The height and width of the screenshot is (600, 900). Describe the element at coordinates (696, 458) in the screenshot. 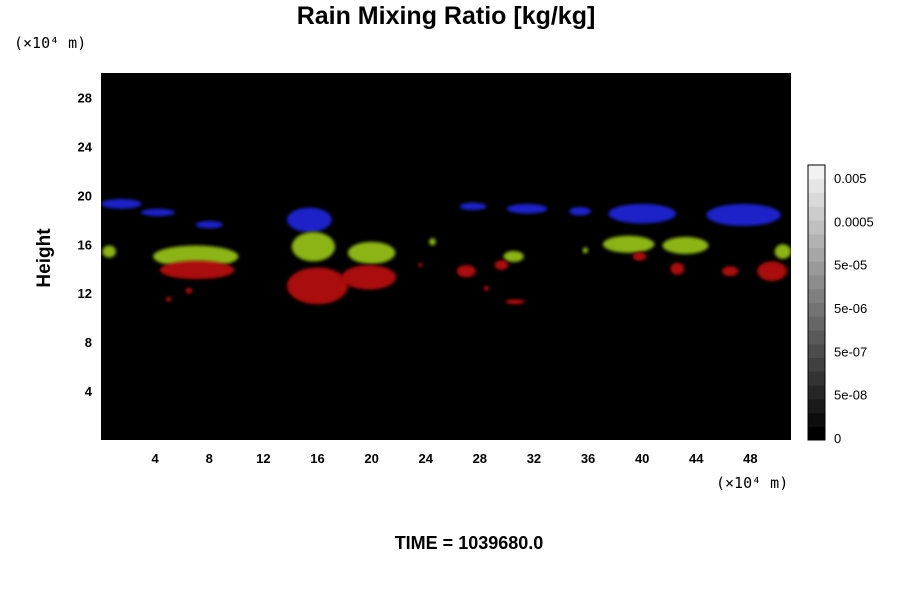

I see `x-tick-label: 44` at that location.